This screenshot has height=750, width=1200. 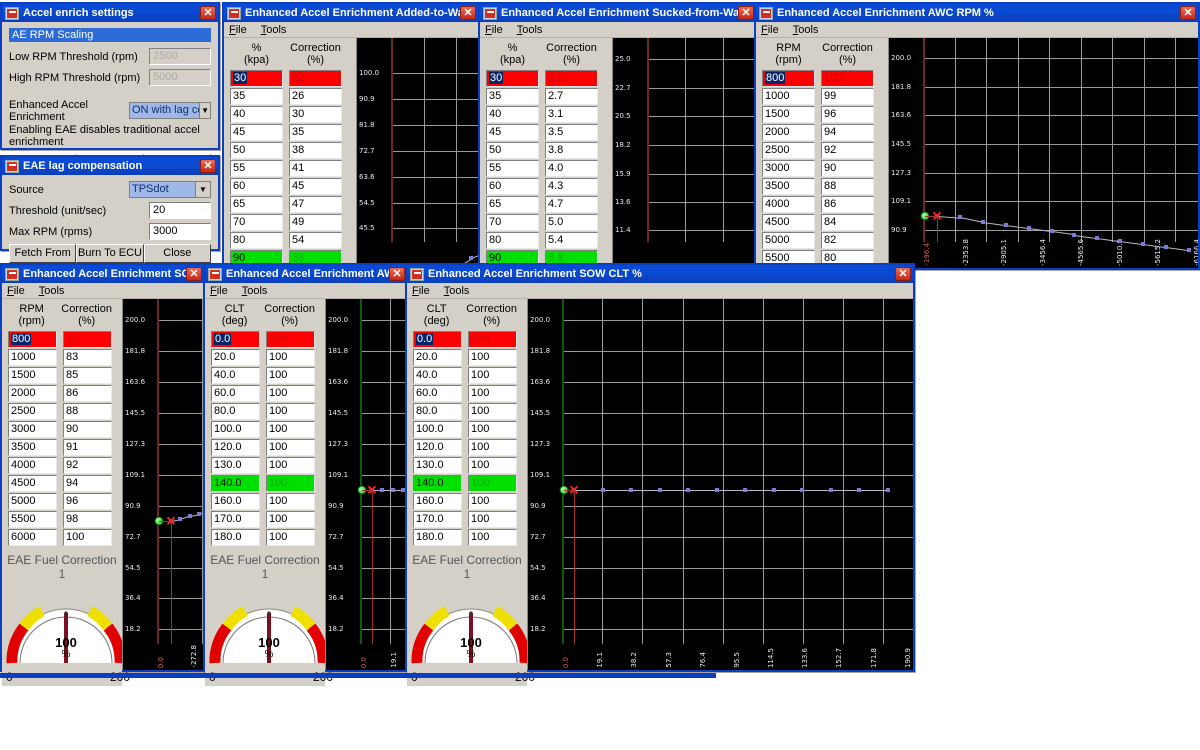 What do you see at coordinates (170, 189) in the screenshot?
I see `source-dropdown: TPSdot ▼` at bounding box center [170, 189].